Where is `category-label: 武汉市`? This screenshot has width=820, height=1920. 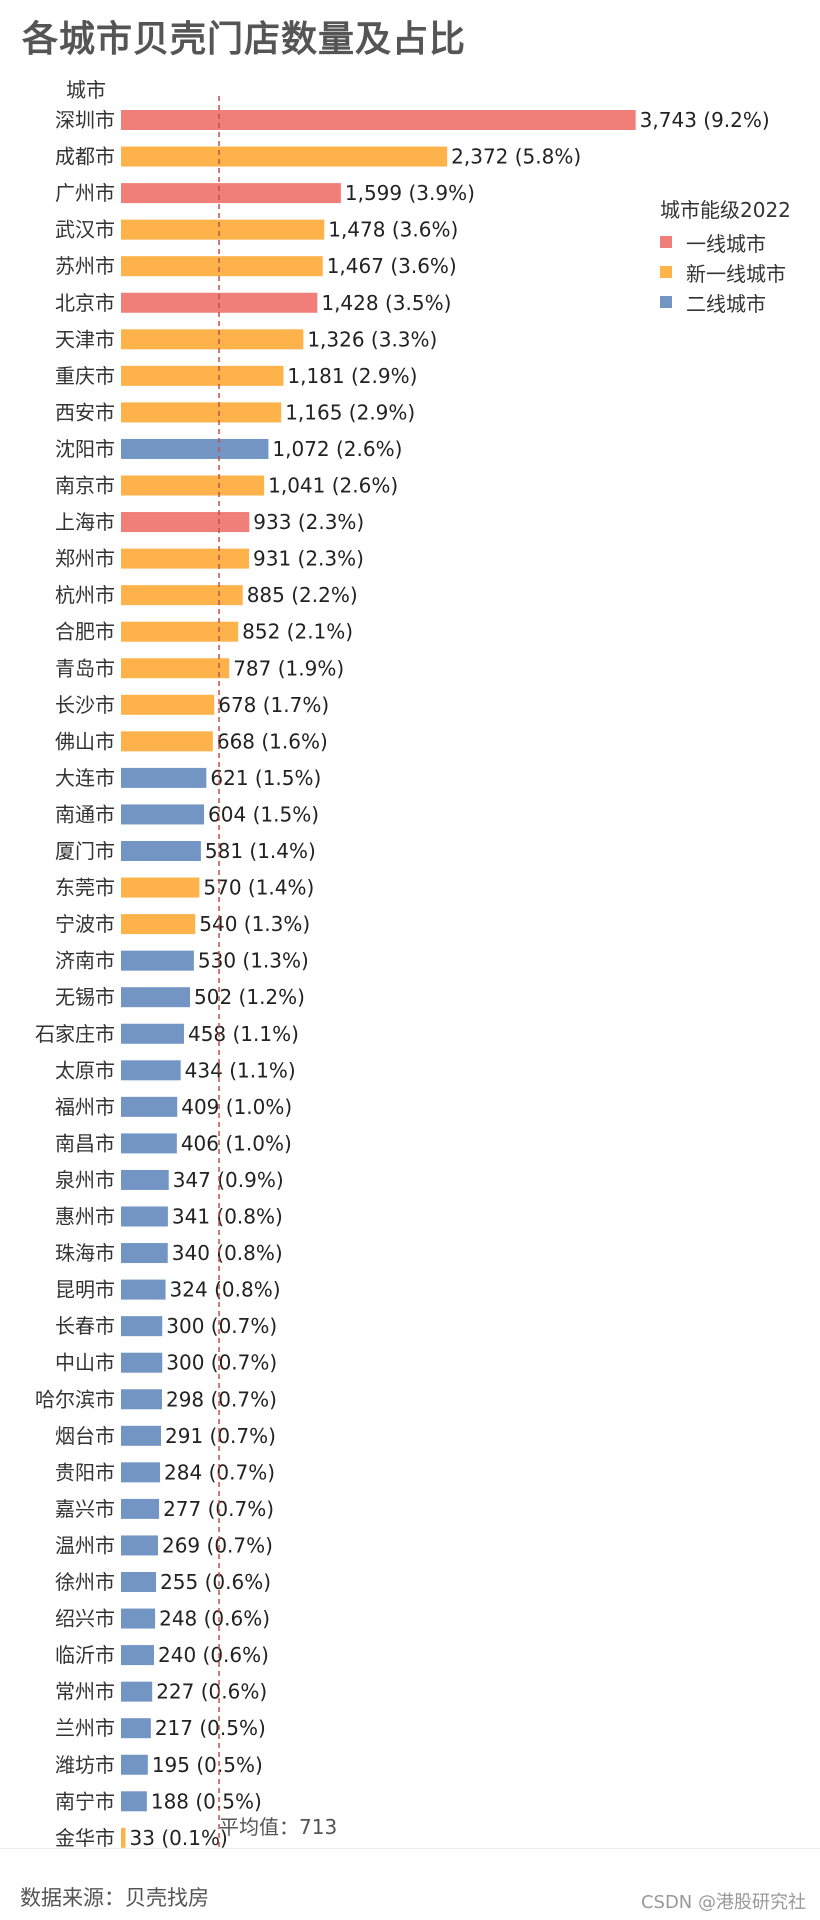 category-label: 武汉市 is located at coordinates (85, 230).